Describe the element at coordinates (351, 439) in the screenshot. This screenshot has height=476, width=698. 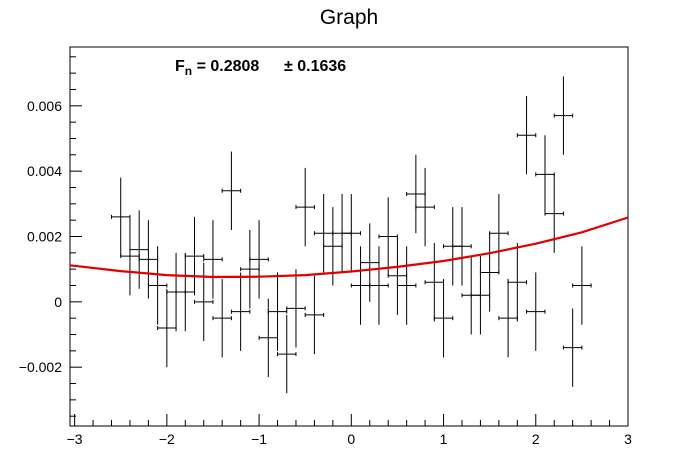
I see `x-tick-label: 0` at that location.